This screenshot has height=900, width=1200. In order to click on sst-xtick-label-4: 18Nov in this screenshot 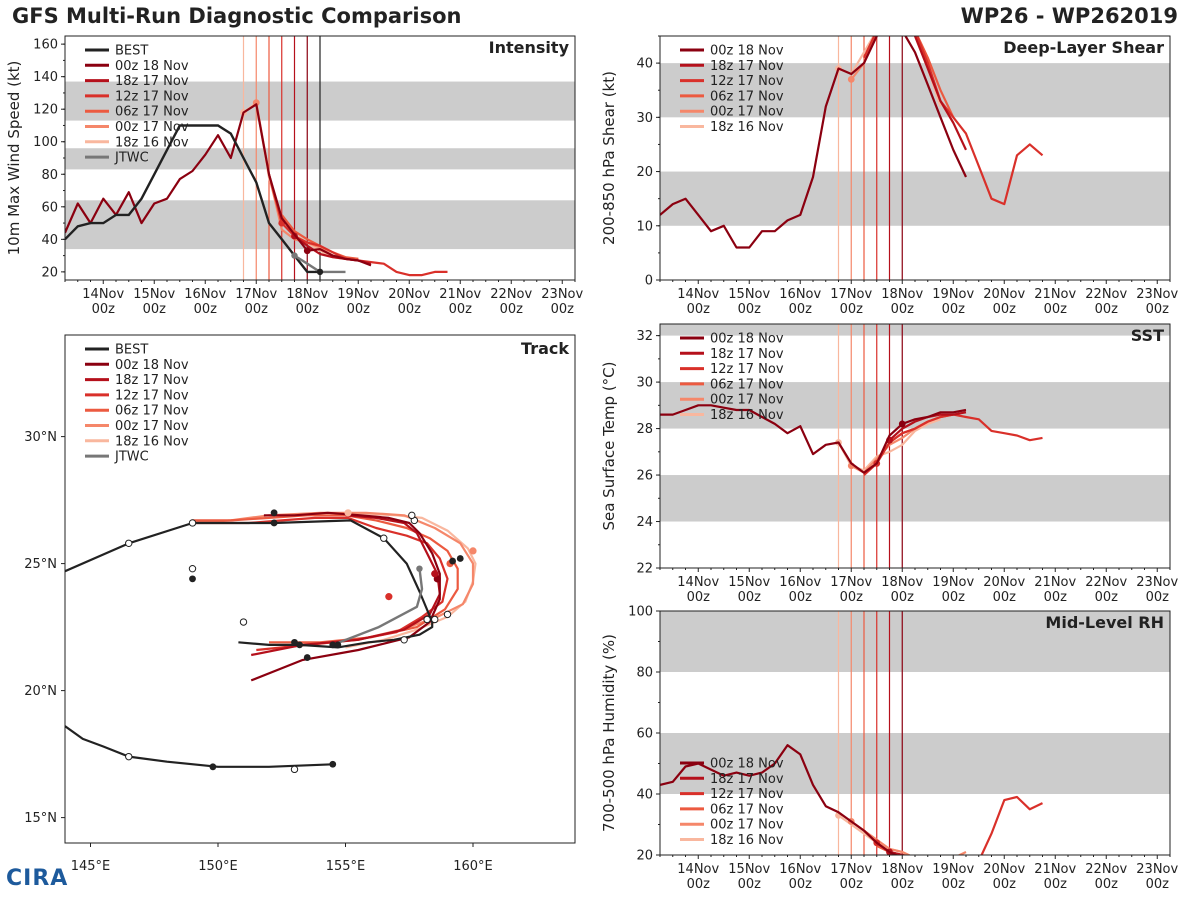, I will do `click(902, 582)`.